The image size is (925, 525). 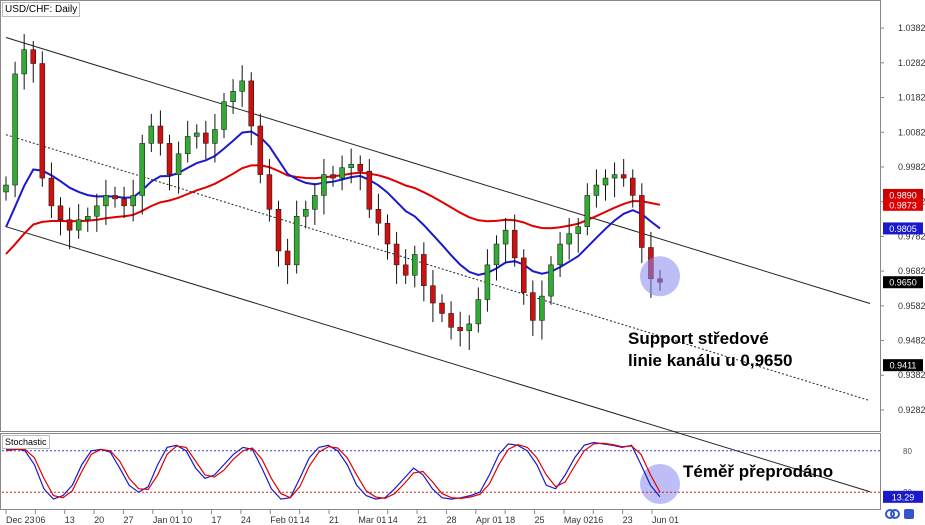 What do you see at coordinates (20, 520) in the screenshot?
I see `date-tick-label: Dec 23` at bounding box center [20, 520].